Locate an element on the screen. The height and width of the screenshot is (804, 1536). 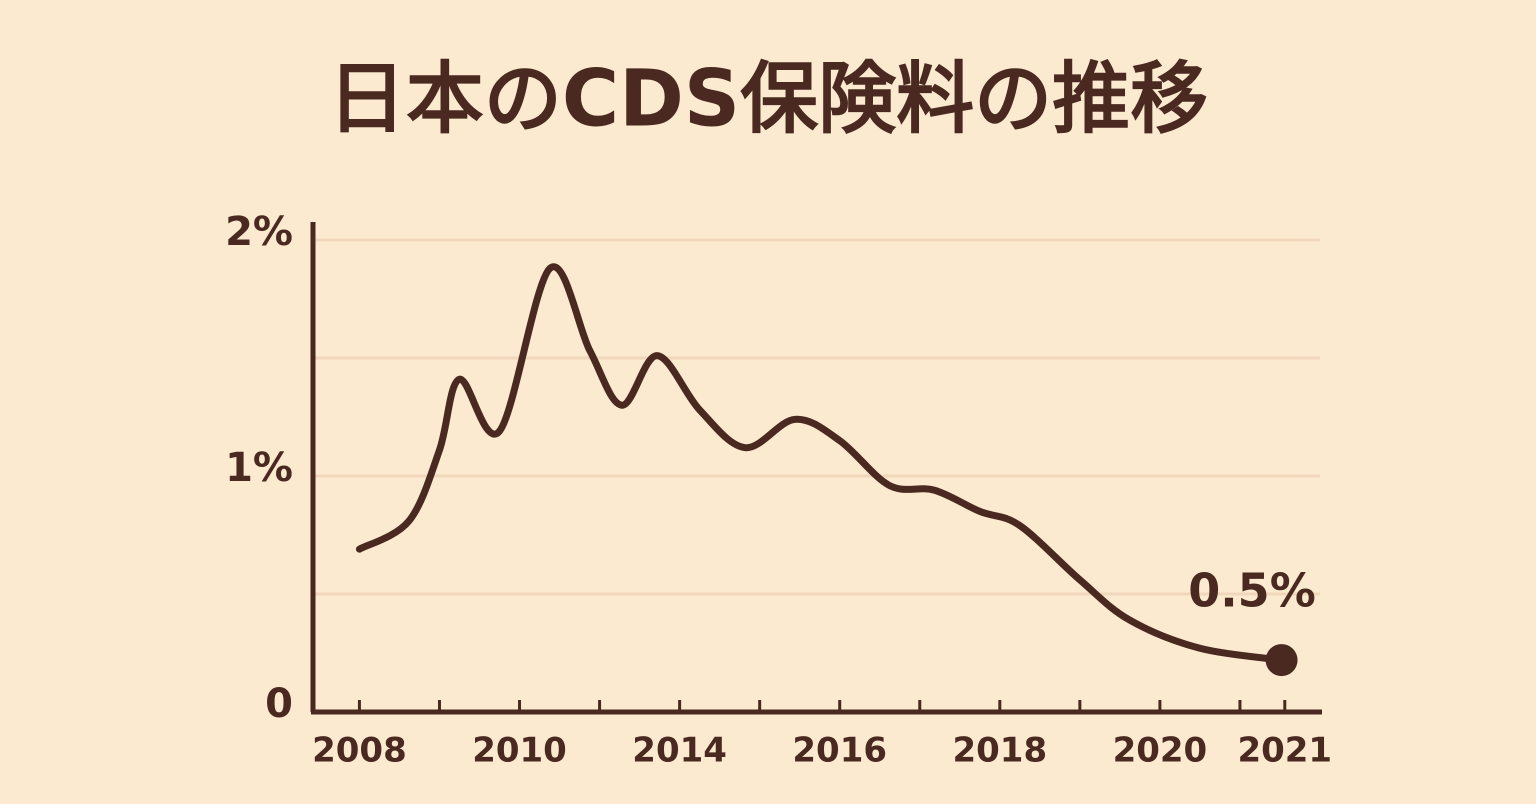
end-point is located at coordinates (1281, 660).